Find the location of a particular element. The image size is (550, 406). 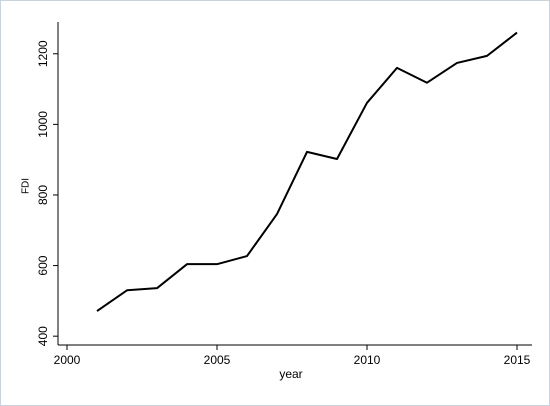

x-tick-label: 2015 is located at coordinates (517, 360).